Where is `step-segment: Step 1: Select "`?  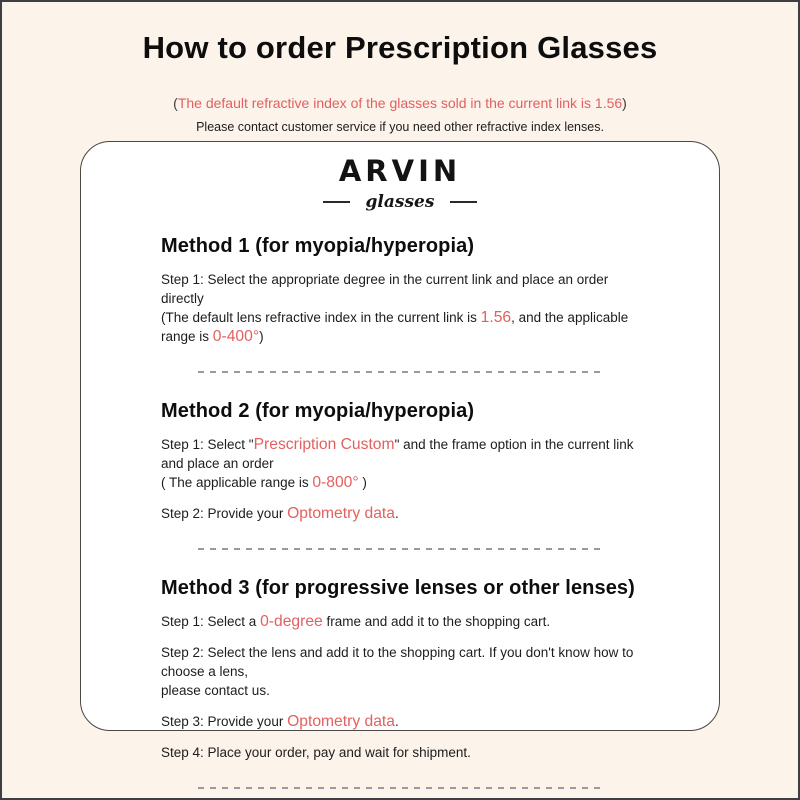 step-segment: Step 1: Select " is located at coordinates (207, 444).